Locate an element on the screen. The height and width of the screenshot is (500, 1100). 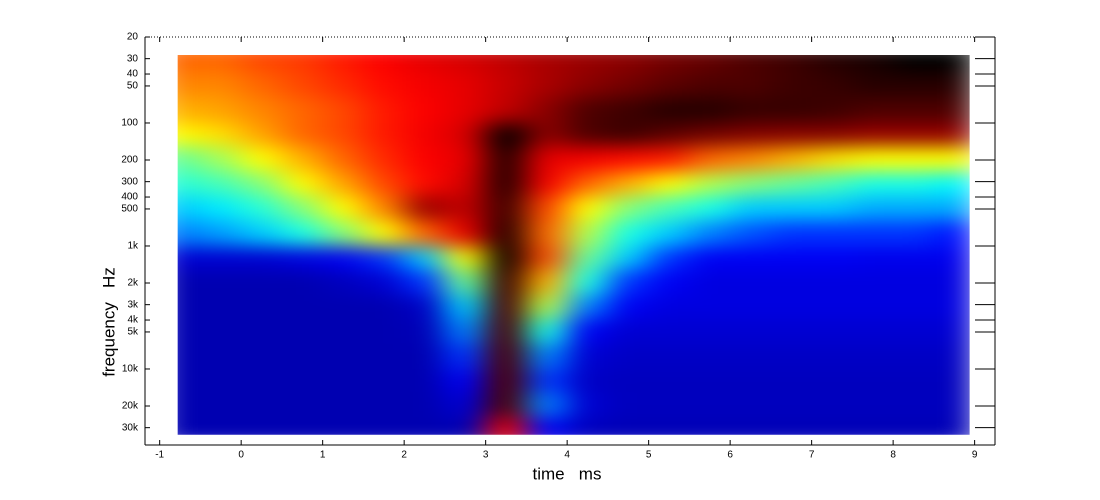
y-tick-label: 1k is located at coordinates (133, 246).